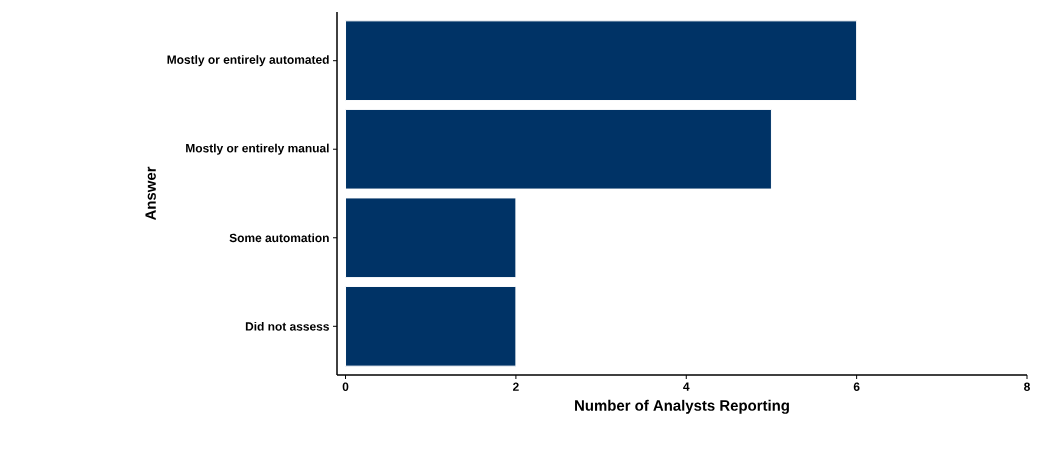 This screenshot has height=452, width=1044. What do you see at coordinates (150, 193) in the screenshot?
I see `y-axis-title: Answer` at bounding box center [150, 193].